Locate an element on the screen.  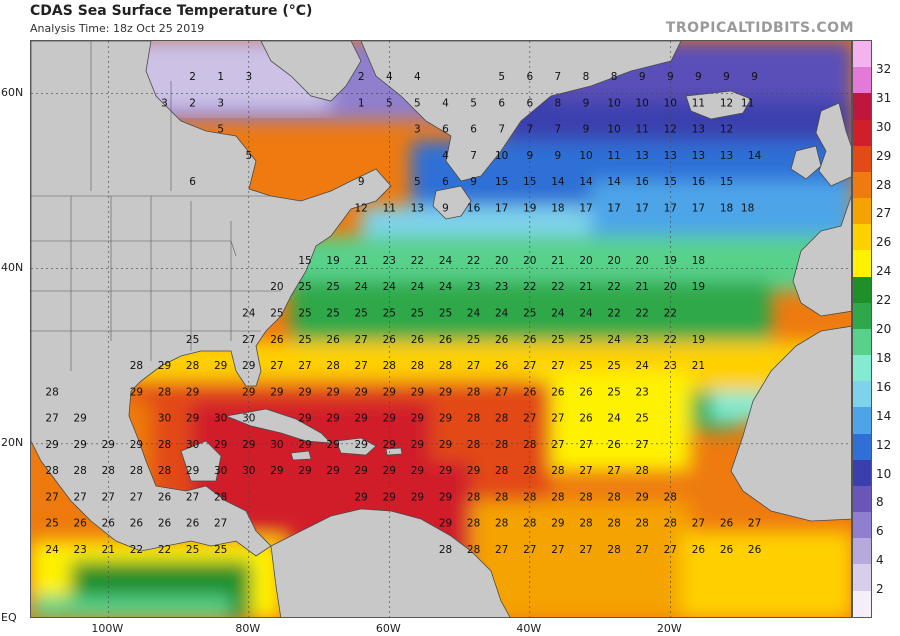
jamaica-land is located at coordinates (301, 455).